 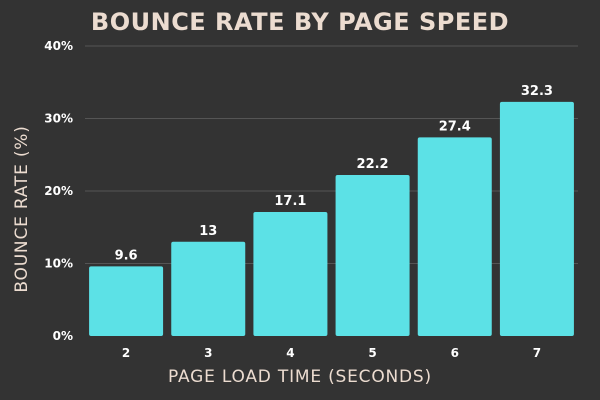 What do you see at coordinates (455, 353) in the screenshot?
I see `x-tick-label: 6` at bounding box center [455, 353].